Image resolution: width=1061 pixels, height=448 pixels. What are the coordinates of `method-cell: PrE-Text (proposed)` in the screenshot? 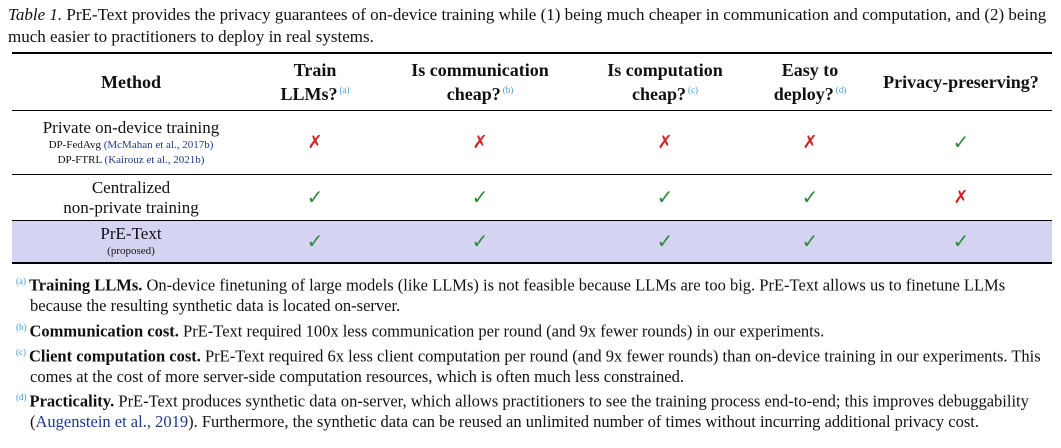 It's located at (131, 242).